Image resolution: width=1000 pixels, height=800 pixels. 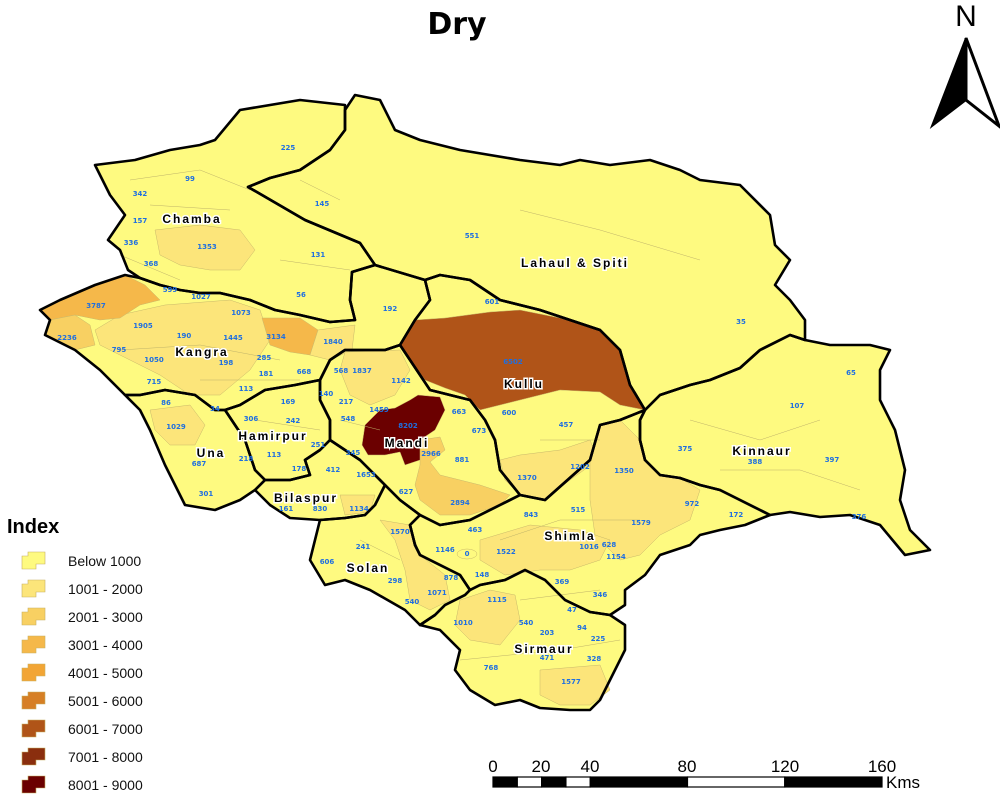 I want to click on value-label: 376, so click(x=859, y=517).